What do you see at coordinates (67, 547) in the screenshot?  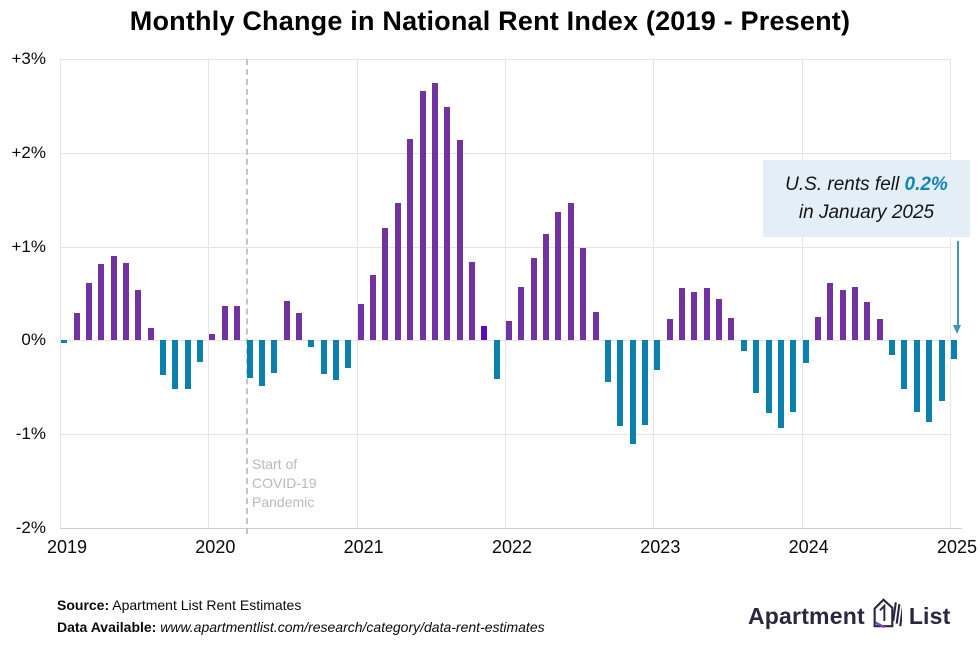 I see `x-tick-label: 2019` at bounding box center [67, 547].